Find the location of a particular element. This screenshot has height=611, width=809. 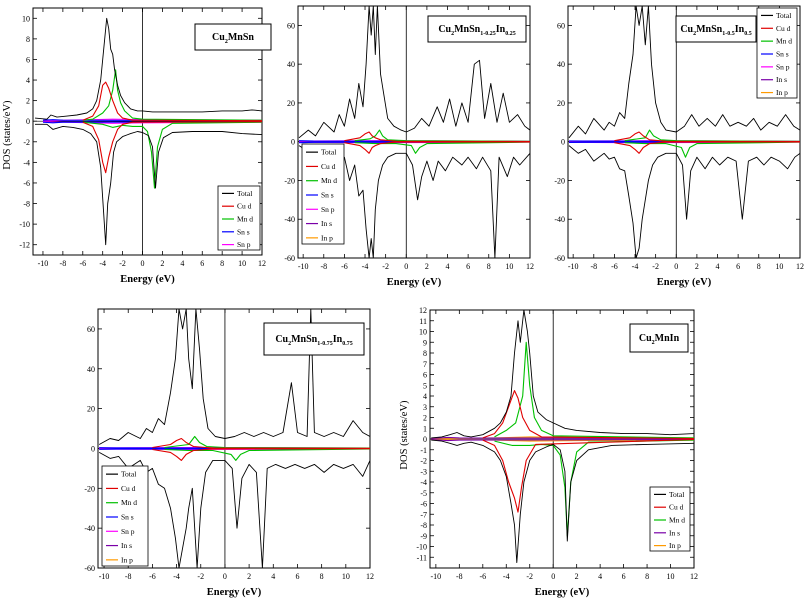

y-tick-label: 5 is located at coordinates (425, 385).